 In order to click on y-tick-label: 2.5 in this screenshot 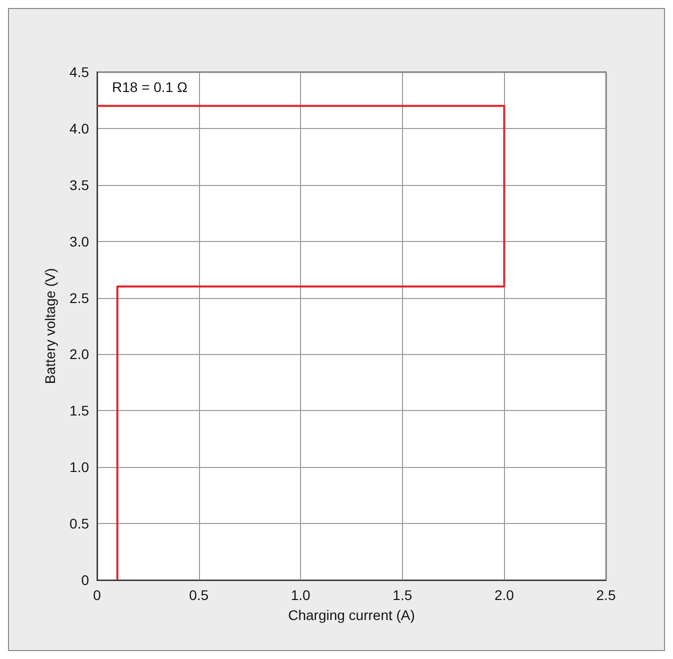, I will do `click(80, 298)`.